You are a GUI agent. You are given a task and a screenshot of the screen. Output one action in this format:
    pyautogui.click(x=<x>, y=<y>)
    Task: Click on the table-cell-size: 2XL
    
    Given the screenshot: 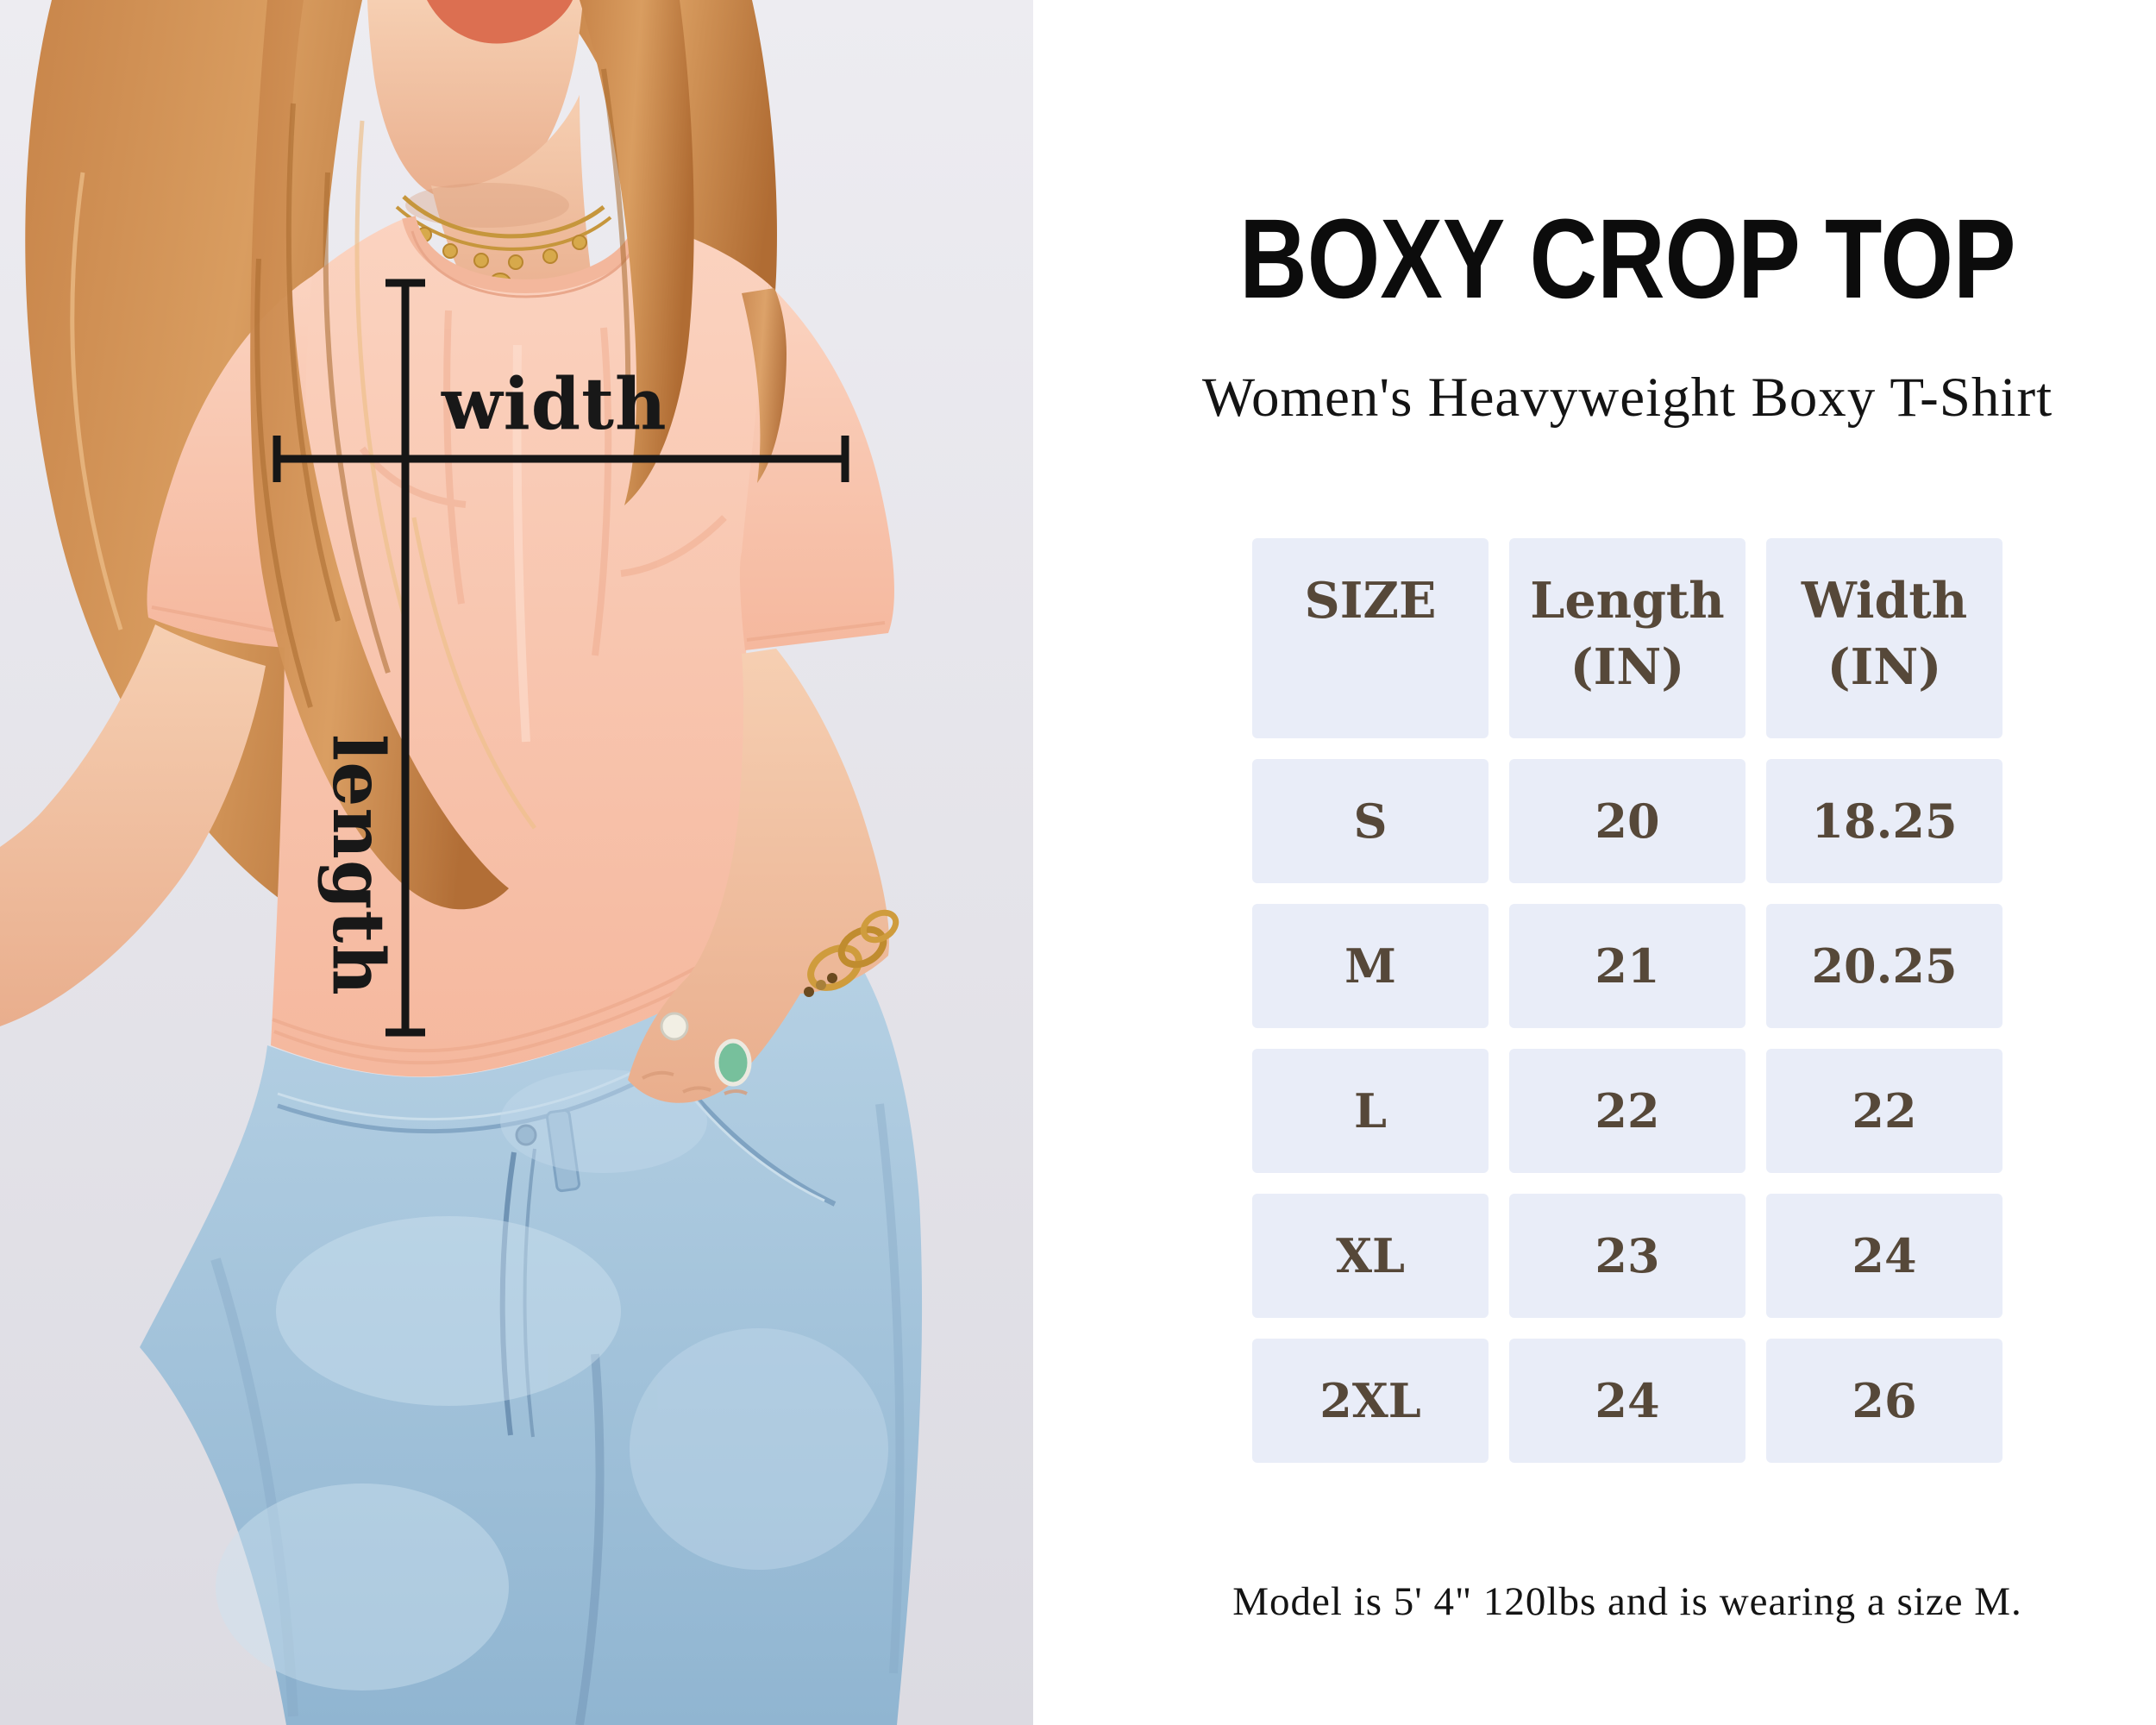 What is the action you would take?
    pyautogui.click(x=1370, y=1400)
    